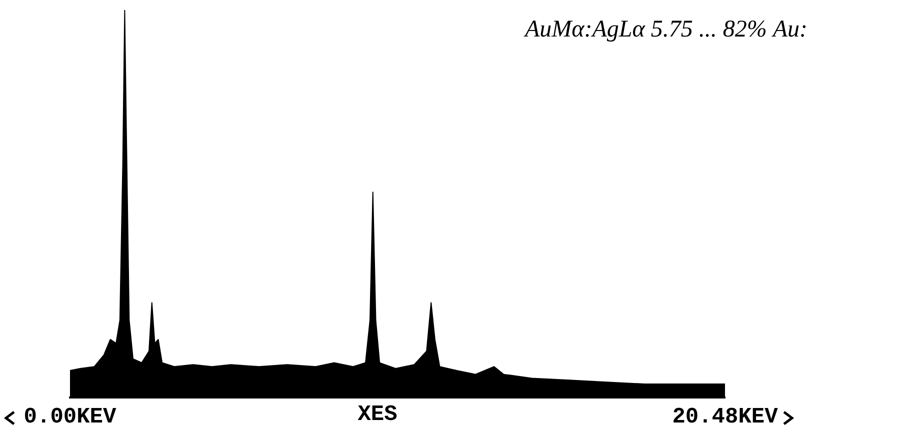  Describe the element at coordinates (378, 415) in the screenshot. I see `text: XES` at that location.